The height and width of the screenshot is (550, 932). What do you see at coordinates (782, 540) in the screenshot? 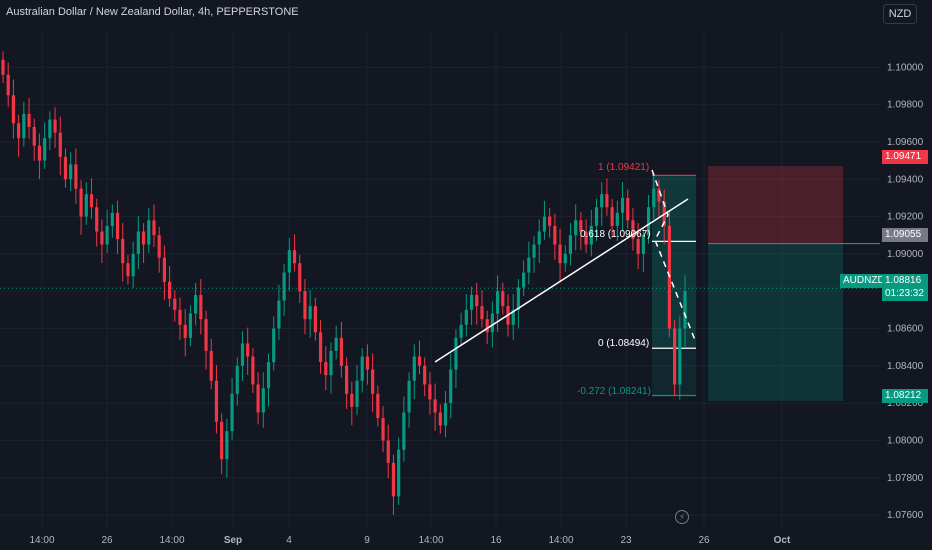
I see `x-tick-label: Oct` at bounding box center [782, 540].